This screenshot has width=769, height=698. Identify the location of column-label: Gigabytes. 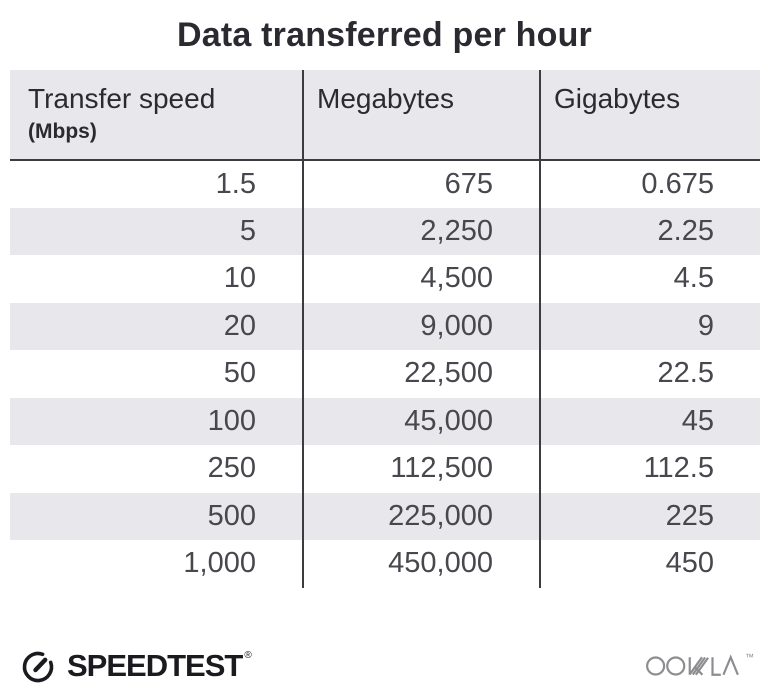
(617, 98).